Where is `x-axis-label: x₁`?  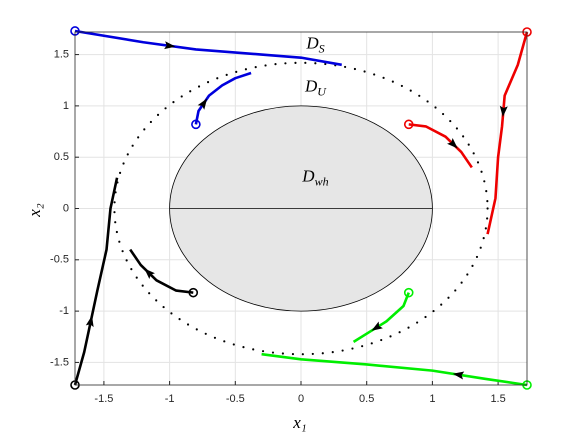
x-axis-label: x₁ is located at coordinates (299, 422).